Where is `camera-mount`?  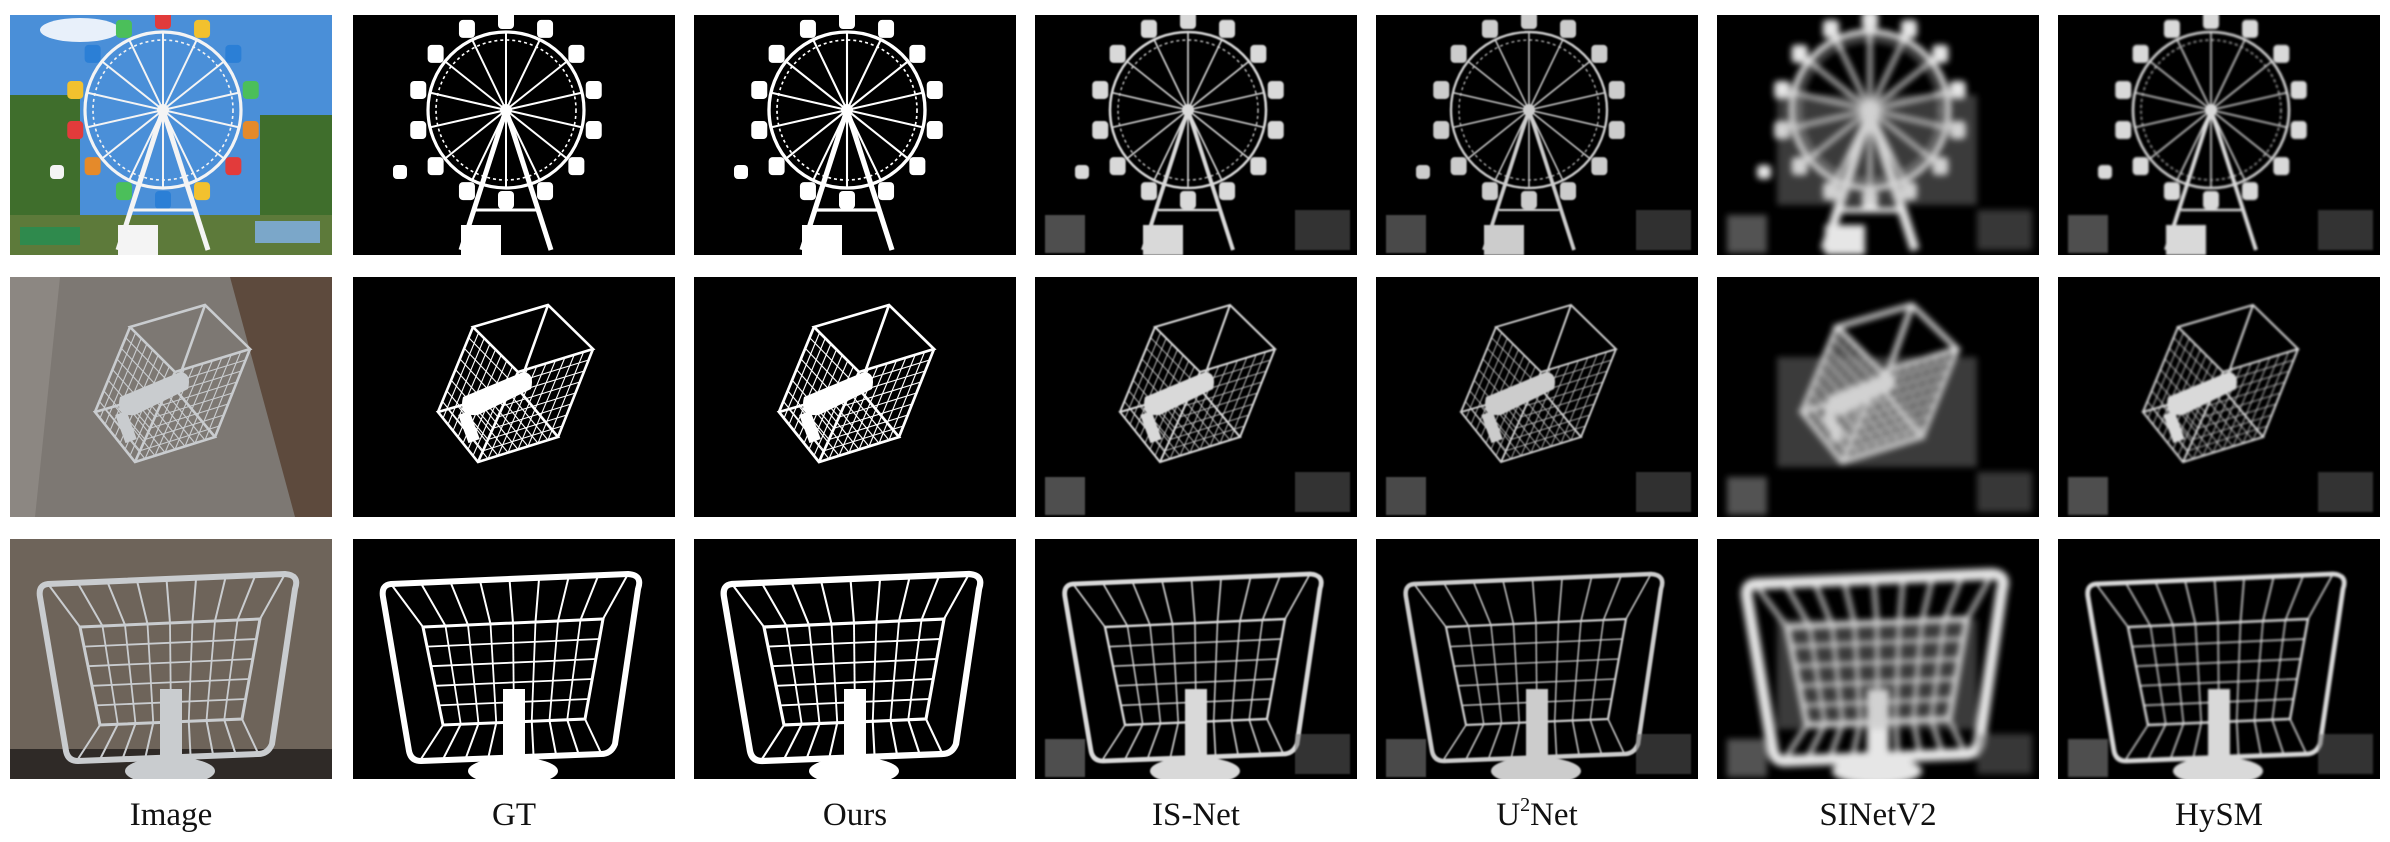
camera-mount is located at coordinates (1492, 427).